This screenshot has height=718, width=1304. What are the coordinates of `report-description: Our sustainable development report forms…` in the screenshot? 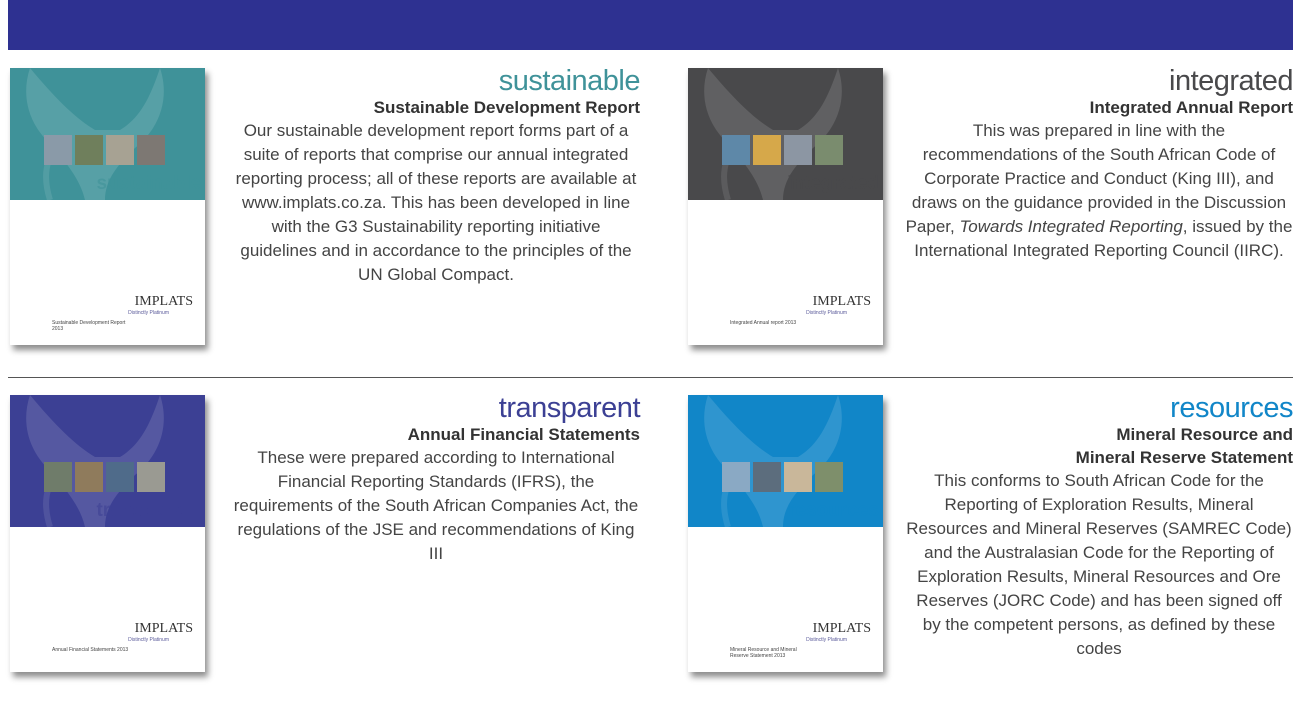 It's located at (436, 203).